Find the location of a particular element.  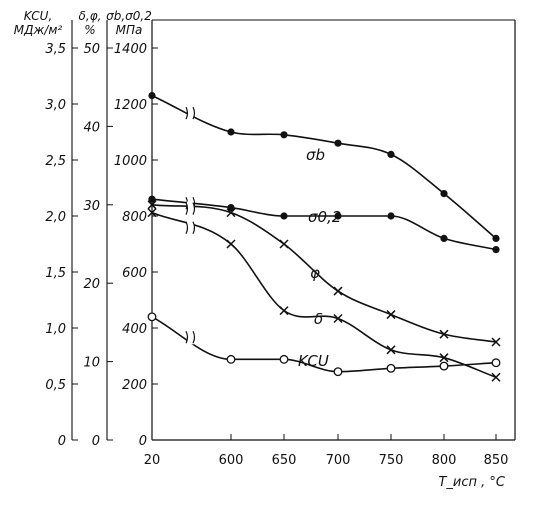

y-axis-1-tick-label: 3,0 is located at coordinates (55, 105).